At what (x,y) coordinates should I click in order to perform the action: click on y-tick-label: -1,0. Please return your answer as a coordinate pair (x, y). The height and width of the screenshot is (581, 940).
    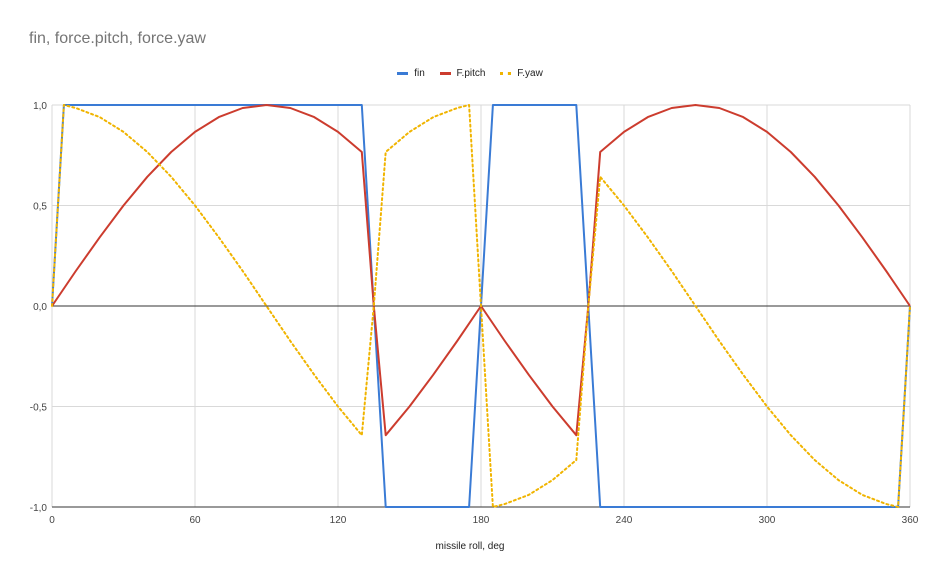
    Looking at the image, I should click on (39, 508).